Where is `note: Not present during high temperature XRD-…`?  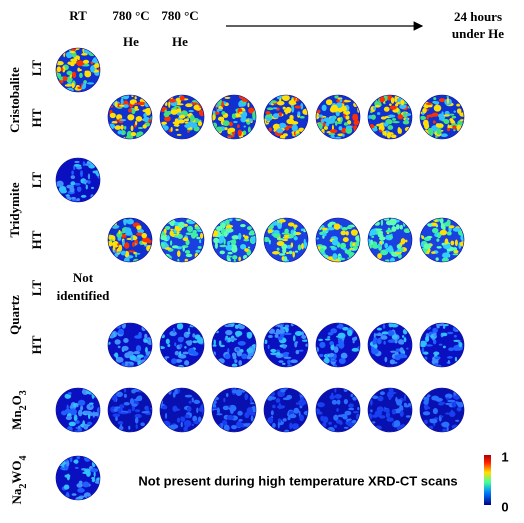
note: Not present during high temperature XRD-… is located at coordinates (297, 480).